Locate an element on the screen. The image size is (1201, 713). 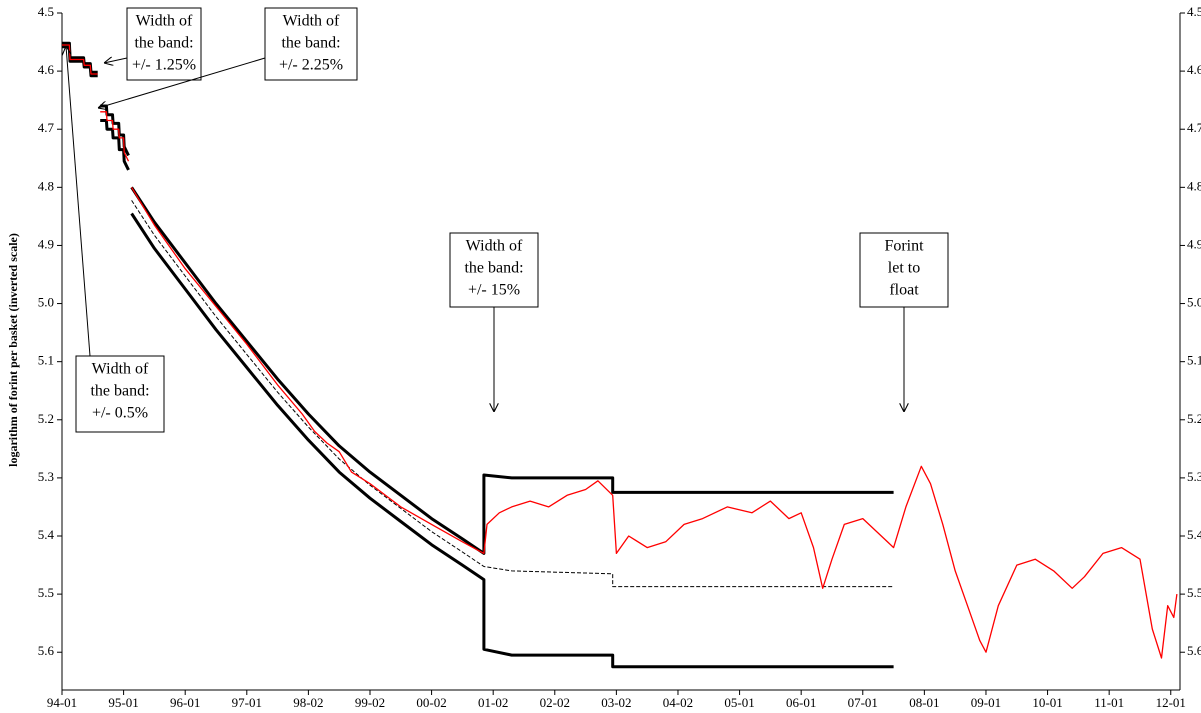
x-tick-label: 04-02 is located at coordinates (678, 702).